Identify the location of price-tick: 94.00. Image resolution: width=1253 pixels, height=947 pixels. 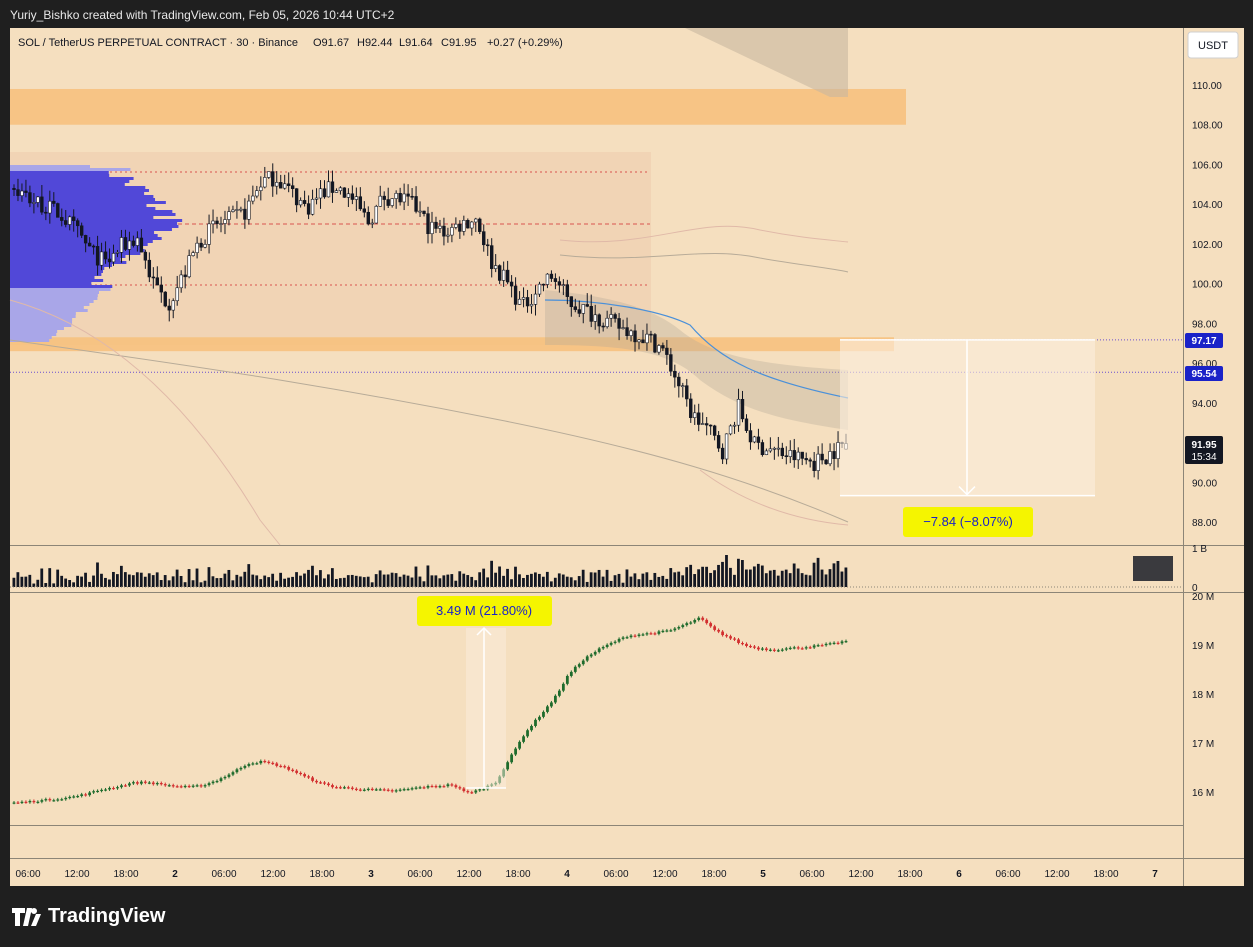
(1204, 404).